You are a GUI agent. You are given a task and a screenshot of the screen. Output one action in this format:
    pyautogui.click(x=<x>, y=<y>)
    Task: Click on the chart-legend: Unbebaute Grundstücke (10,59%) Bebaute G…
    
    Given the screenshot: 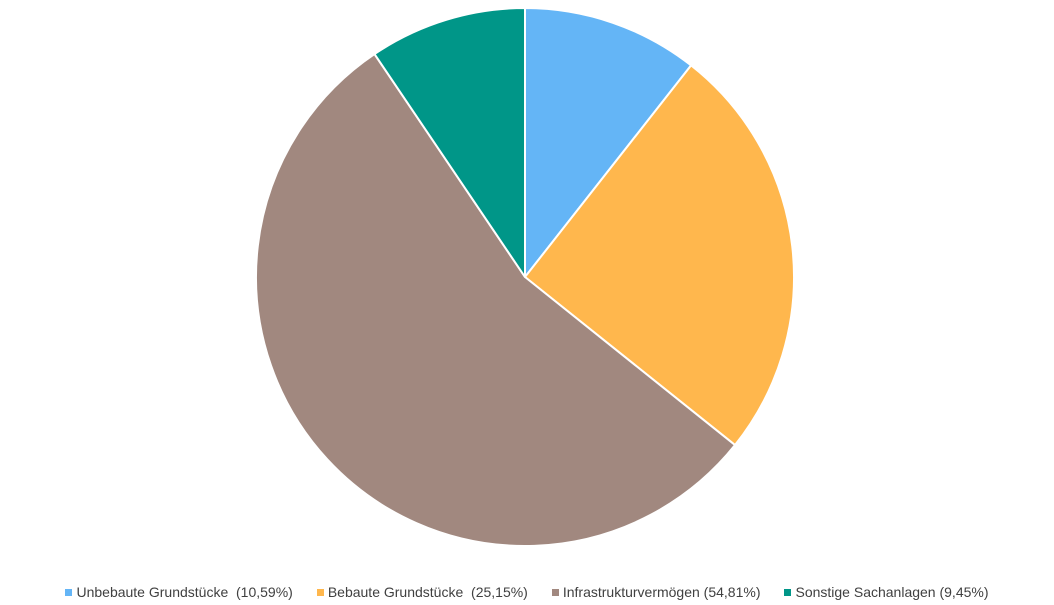 What is the action you would take?
    pyautogui.click(x=527, y=592)
    